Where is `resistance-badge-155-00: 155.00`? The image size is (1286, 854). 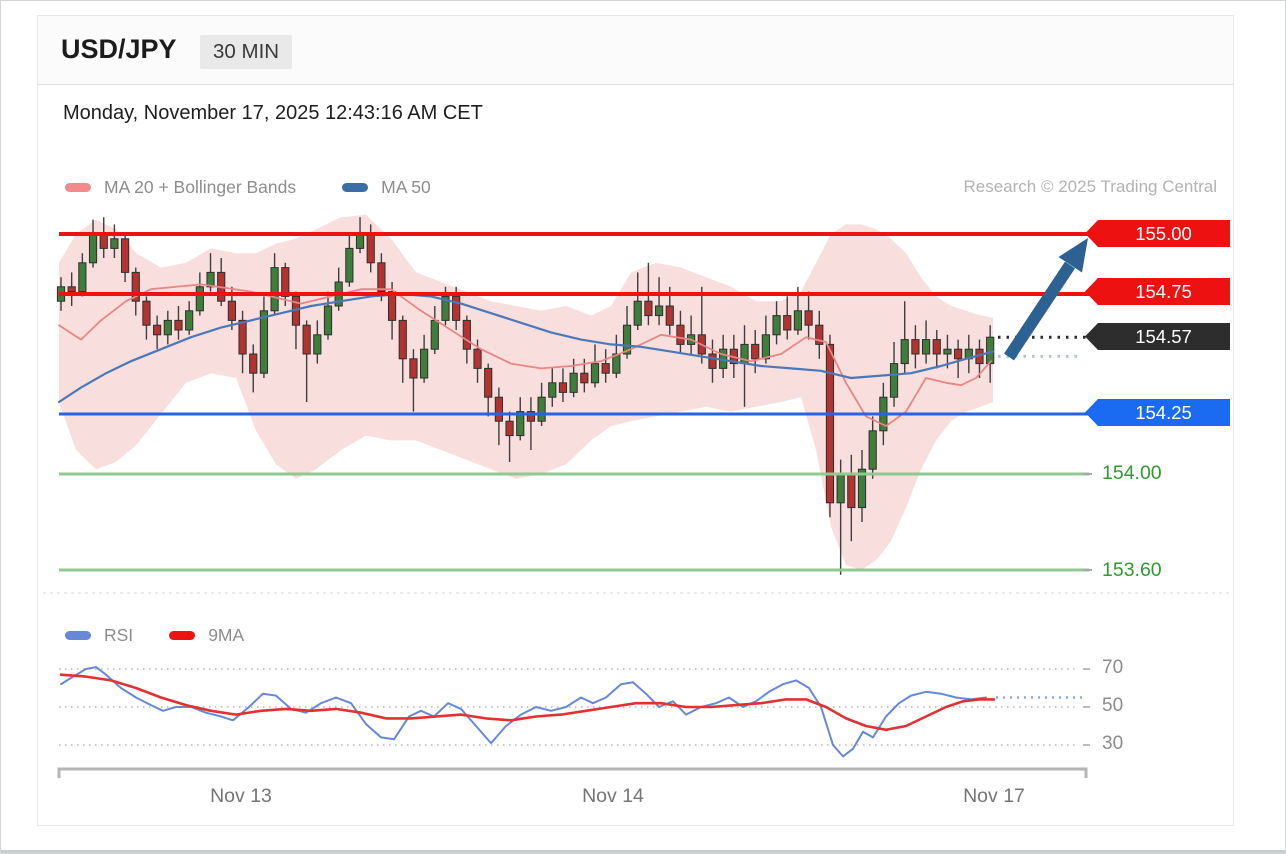 resistance-badge-155-00: 155.00 is located at coordinates (1157, 233).